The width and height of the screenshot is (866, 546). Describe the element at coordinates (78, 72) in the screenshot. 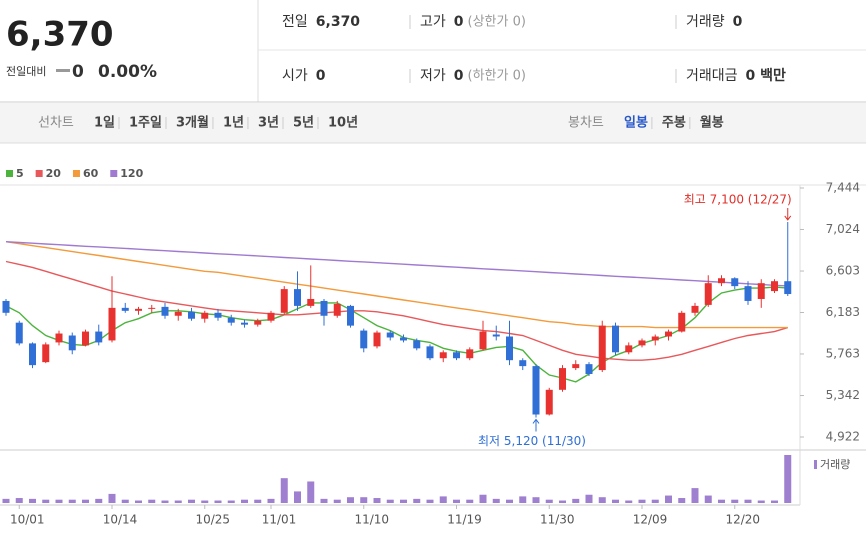

I see `change: 0` at that location.